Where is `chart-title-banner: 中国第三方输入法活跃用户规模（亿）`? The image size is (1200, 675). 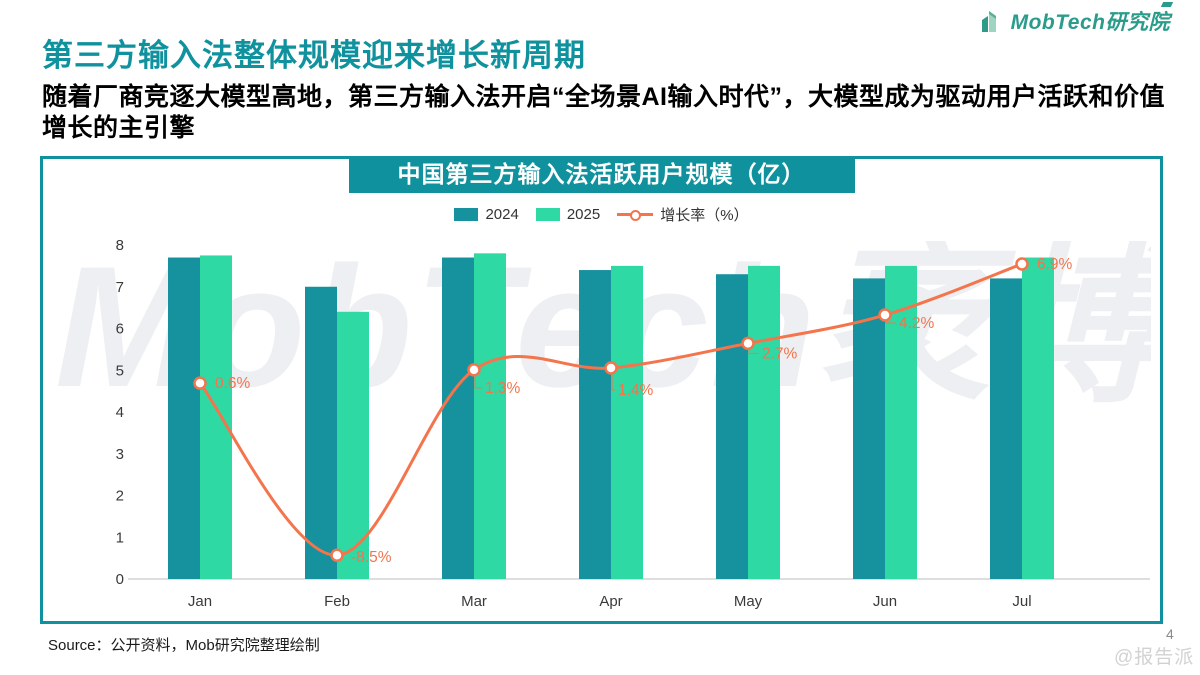
chart-title-banner: 中国第三方输入法活跃用户规模（亿） is located at coordinates (601, 174).